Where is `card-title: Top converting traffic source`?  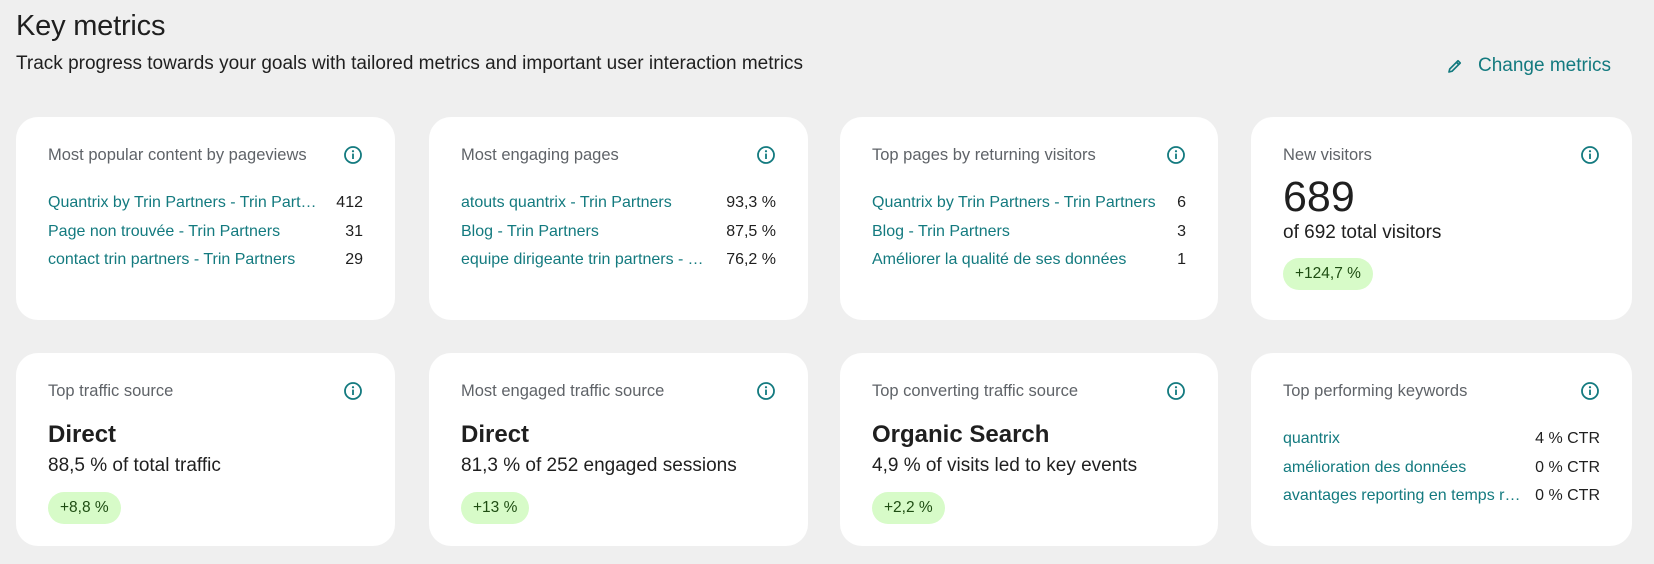
card-title: Top converting traffic source is located at coordinates (975, 390).